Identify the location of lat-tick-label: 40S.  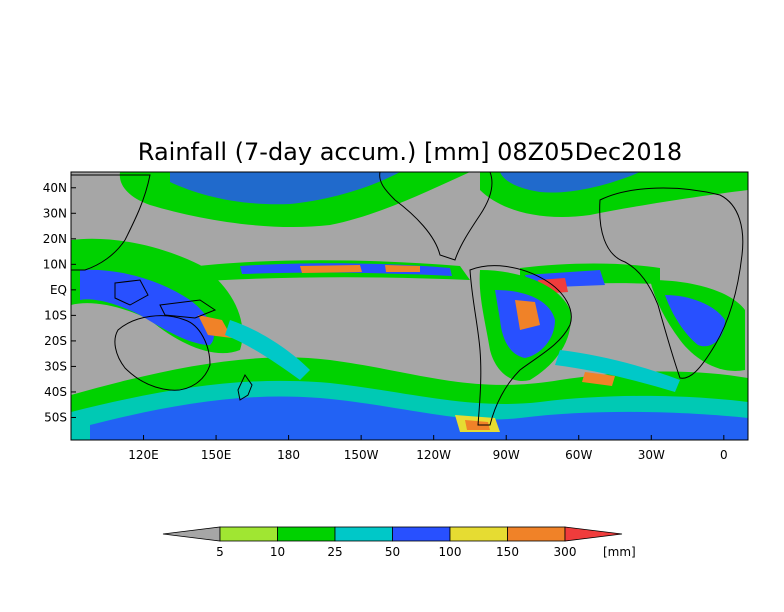
(55, 392).